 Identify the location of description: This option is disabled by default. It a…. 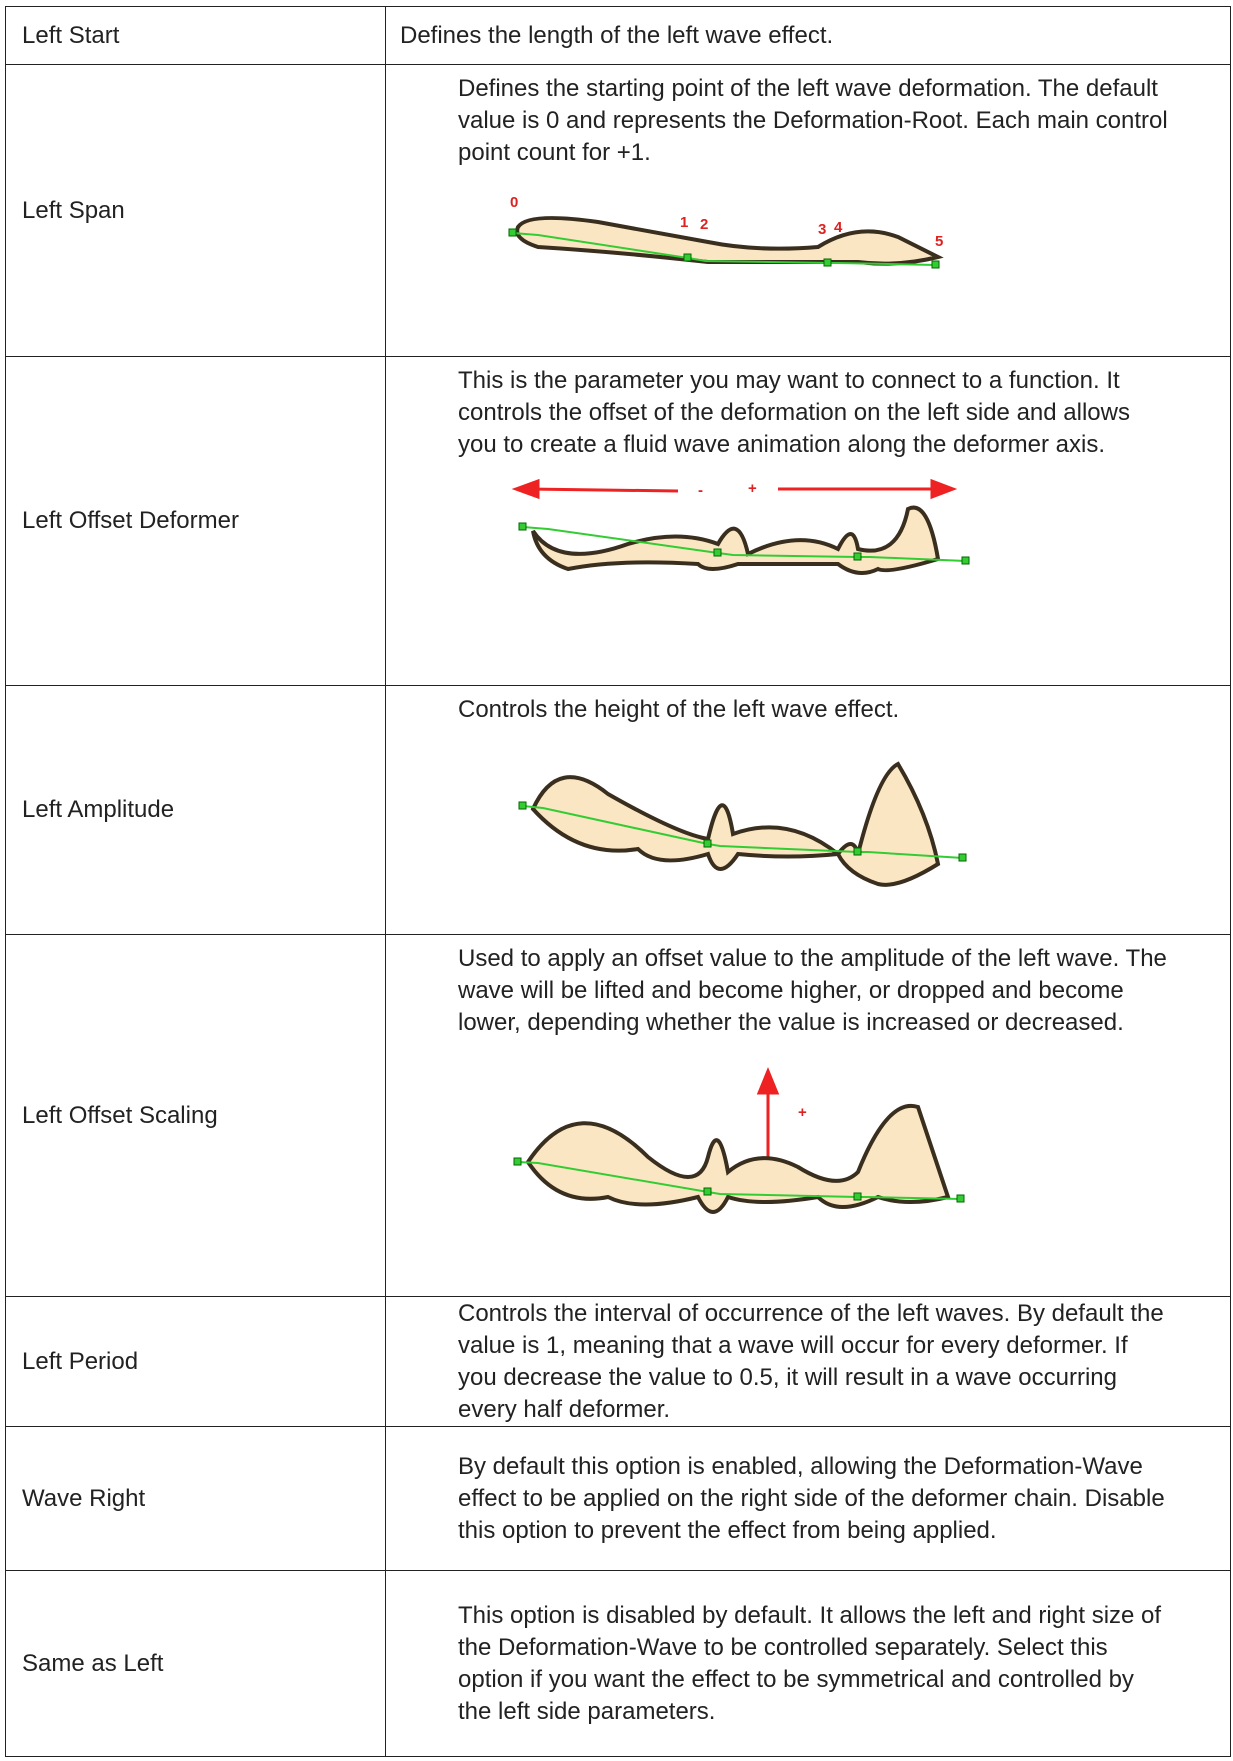
(808, 1663).